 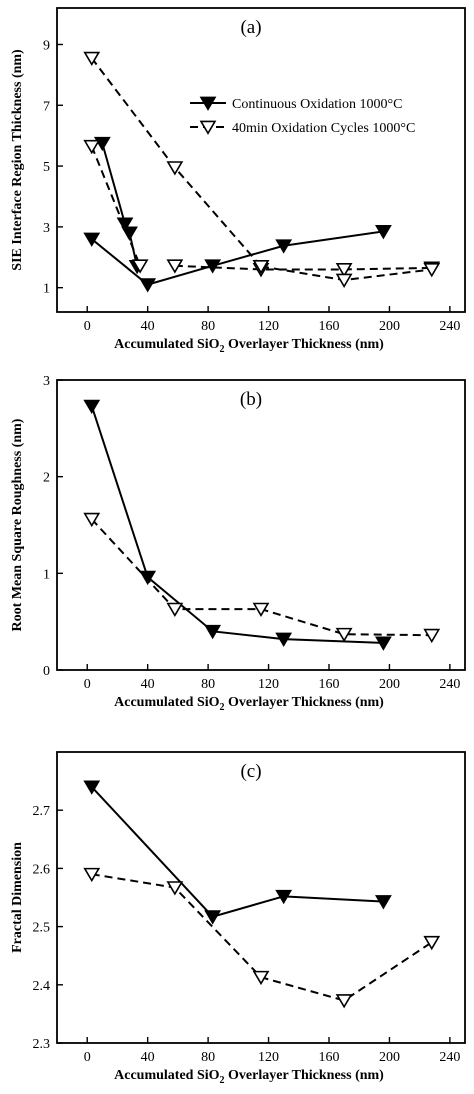 What do you see at coordinates (42, 928) in the screenshot?
I see `y-tick-label: 2.5` at bounding box center [42, 928].